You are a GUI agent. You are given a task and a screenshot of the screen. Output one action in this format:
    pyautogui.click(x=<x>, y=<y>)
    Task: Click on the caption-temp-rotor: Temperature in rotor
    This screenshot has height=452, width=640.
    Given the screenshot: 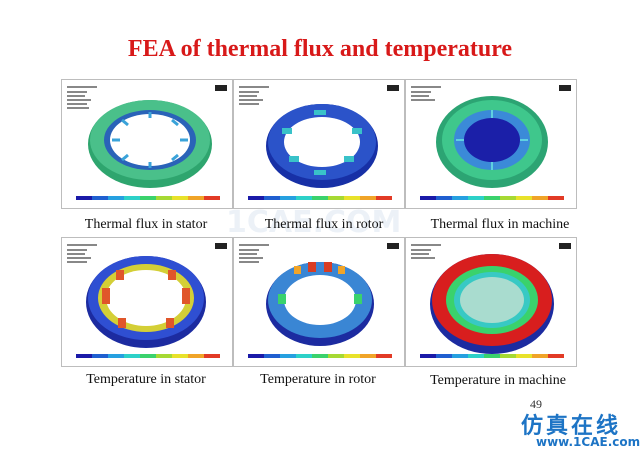 What is the action you would take?
    pyautogui.click(x=318, y=379)
    